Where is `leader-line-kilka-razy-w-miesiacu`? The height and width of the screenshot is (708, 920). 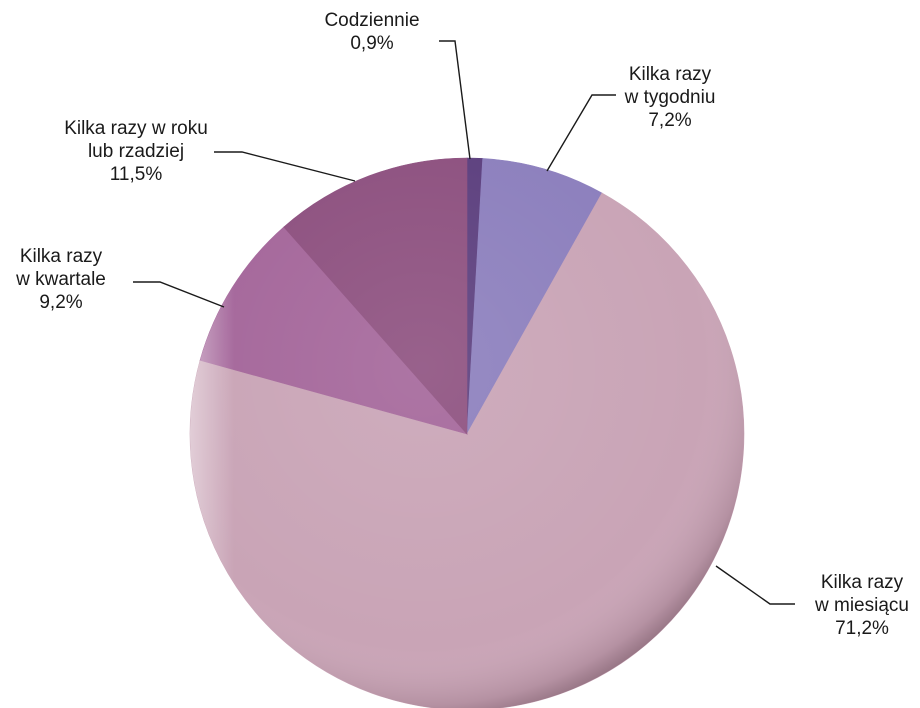 leader-line-kilka-razy-w-miesiacu is located at coordinates (755, 585).